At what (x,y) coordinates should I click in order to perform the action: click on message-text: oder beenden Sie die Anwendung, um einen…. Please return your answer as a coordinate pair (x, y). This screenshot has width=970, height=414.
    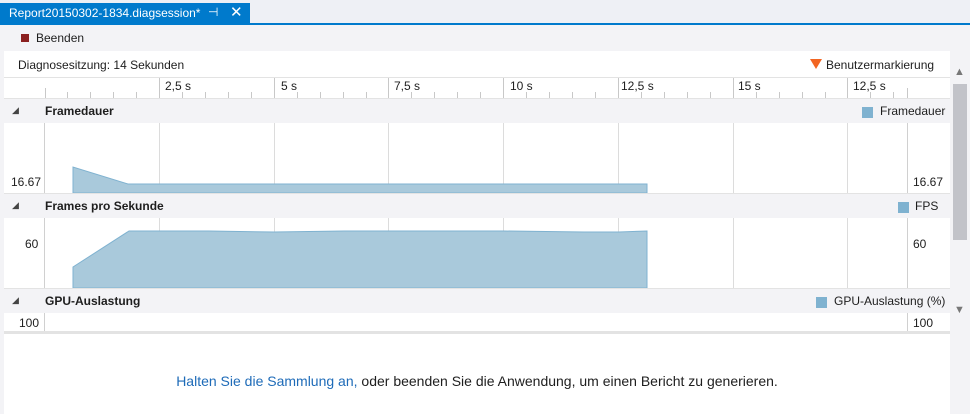
    Looking at the image, I should click on (567, 381).